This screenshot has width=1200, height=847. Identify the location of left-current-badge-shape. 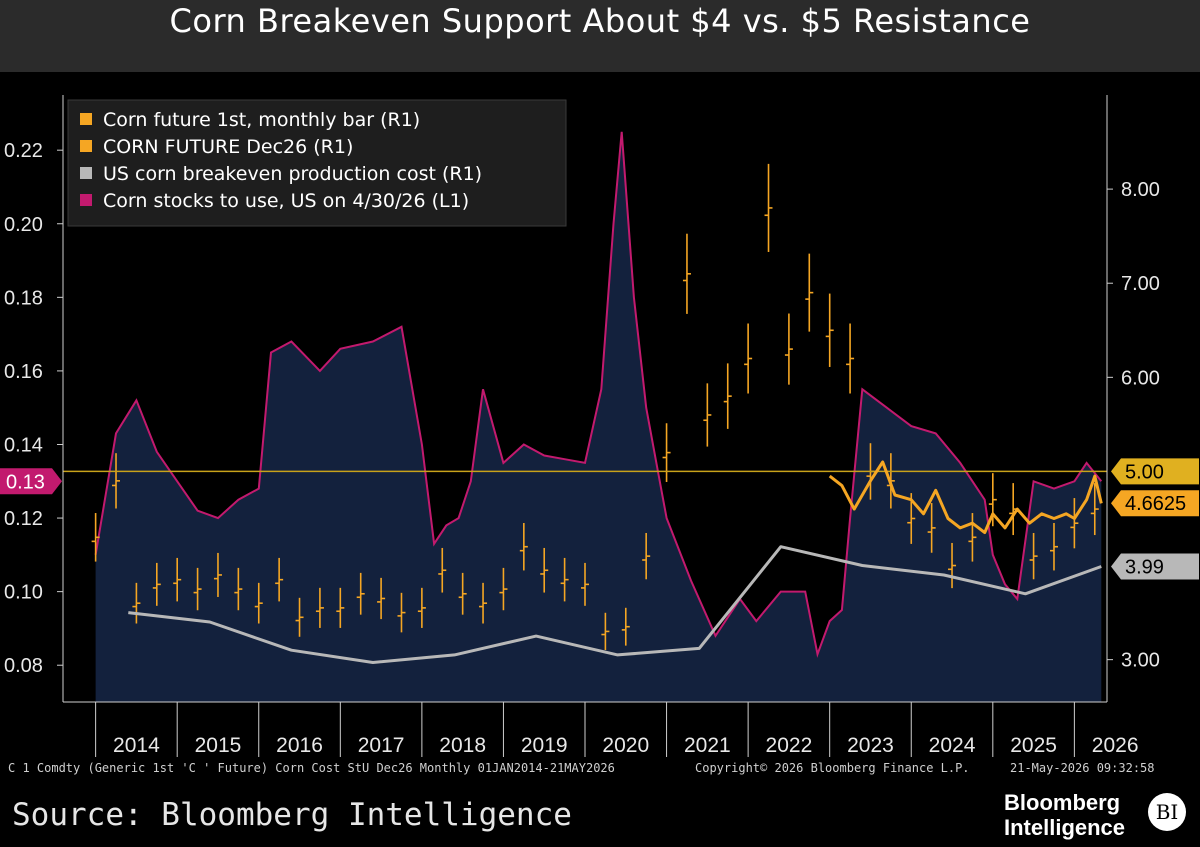
(31, 481).